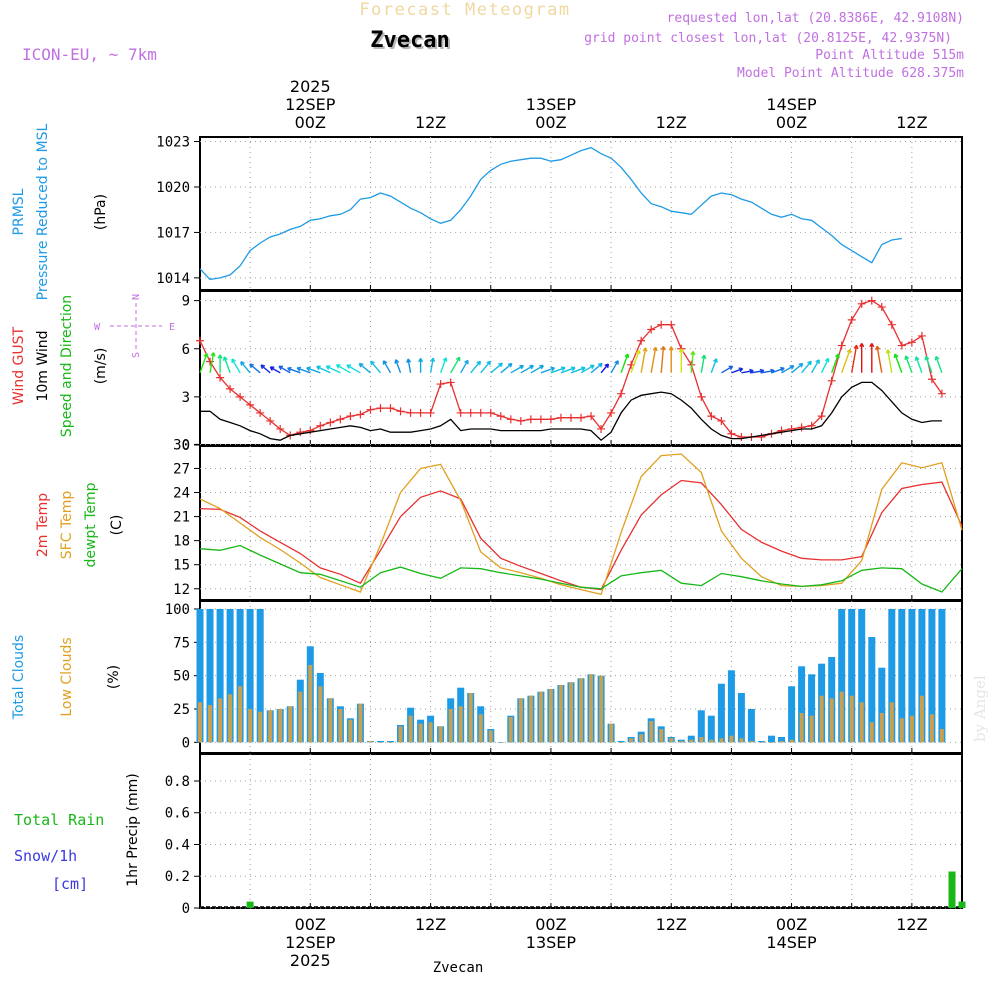 The width and height of the screenshot is (1000, 1000). Describe the element at coordinates (186, 350) in the screenshot. I see `y-tick-label: 6` at that location.